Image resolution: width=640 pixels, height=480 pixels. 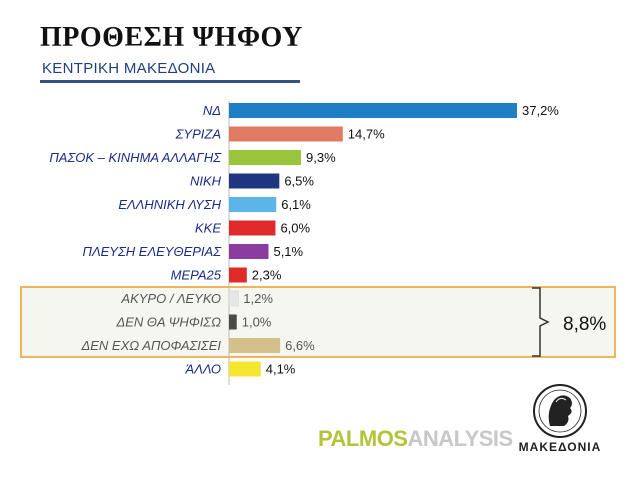 What do you see at coordinates (366, 134) in the screenshot?
I see `value-label: 14,7%` at bounding box center [366, 134].